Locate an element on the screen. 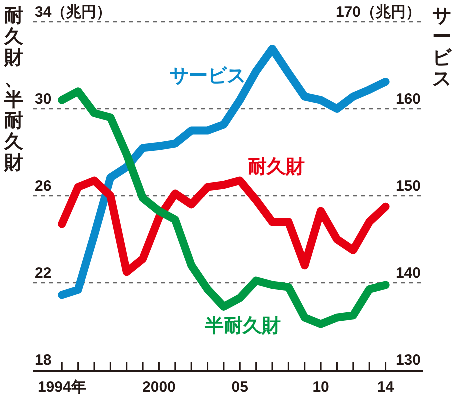  y2-tick-label: 140 is located at coordinates (408, 273).